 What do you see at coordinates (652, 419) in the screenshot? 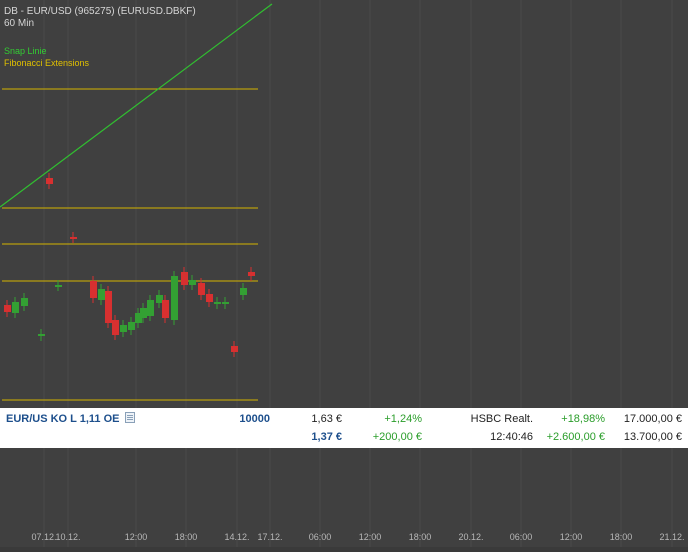
I see `position-value: 17.000,00 €` at bounding box center [652, 419].